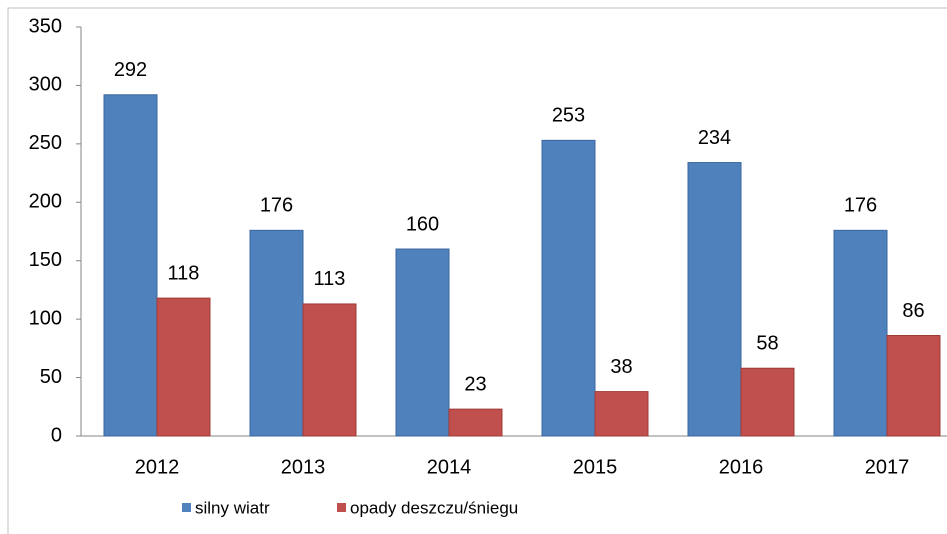 Image resolution: width=947 pixels, height=534 pixels. Describe the element at coordinates (45, 26) in the screenshot. I see `y-tick-label: 350` at that location.